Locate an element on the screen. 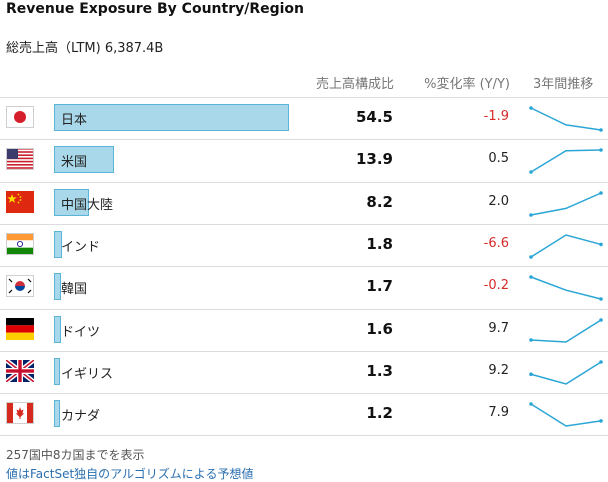  yoy-change-value: -0.2 is located at coordinates (496, 286).